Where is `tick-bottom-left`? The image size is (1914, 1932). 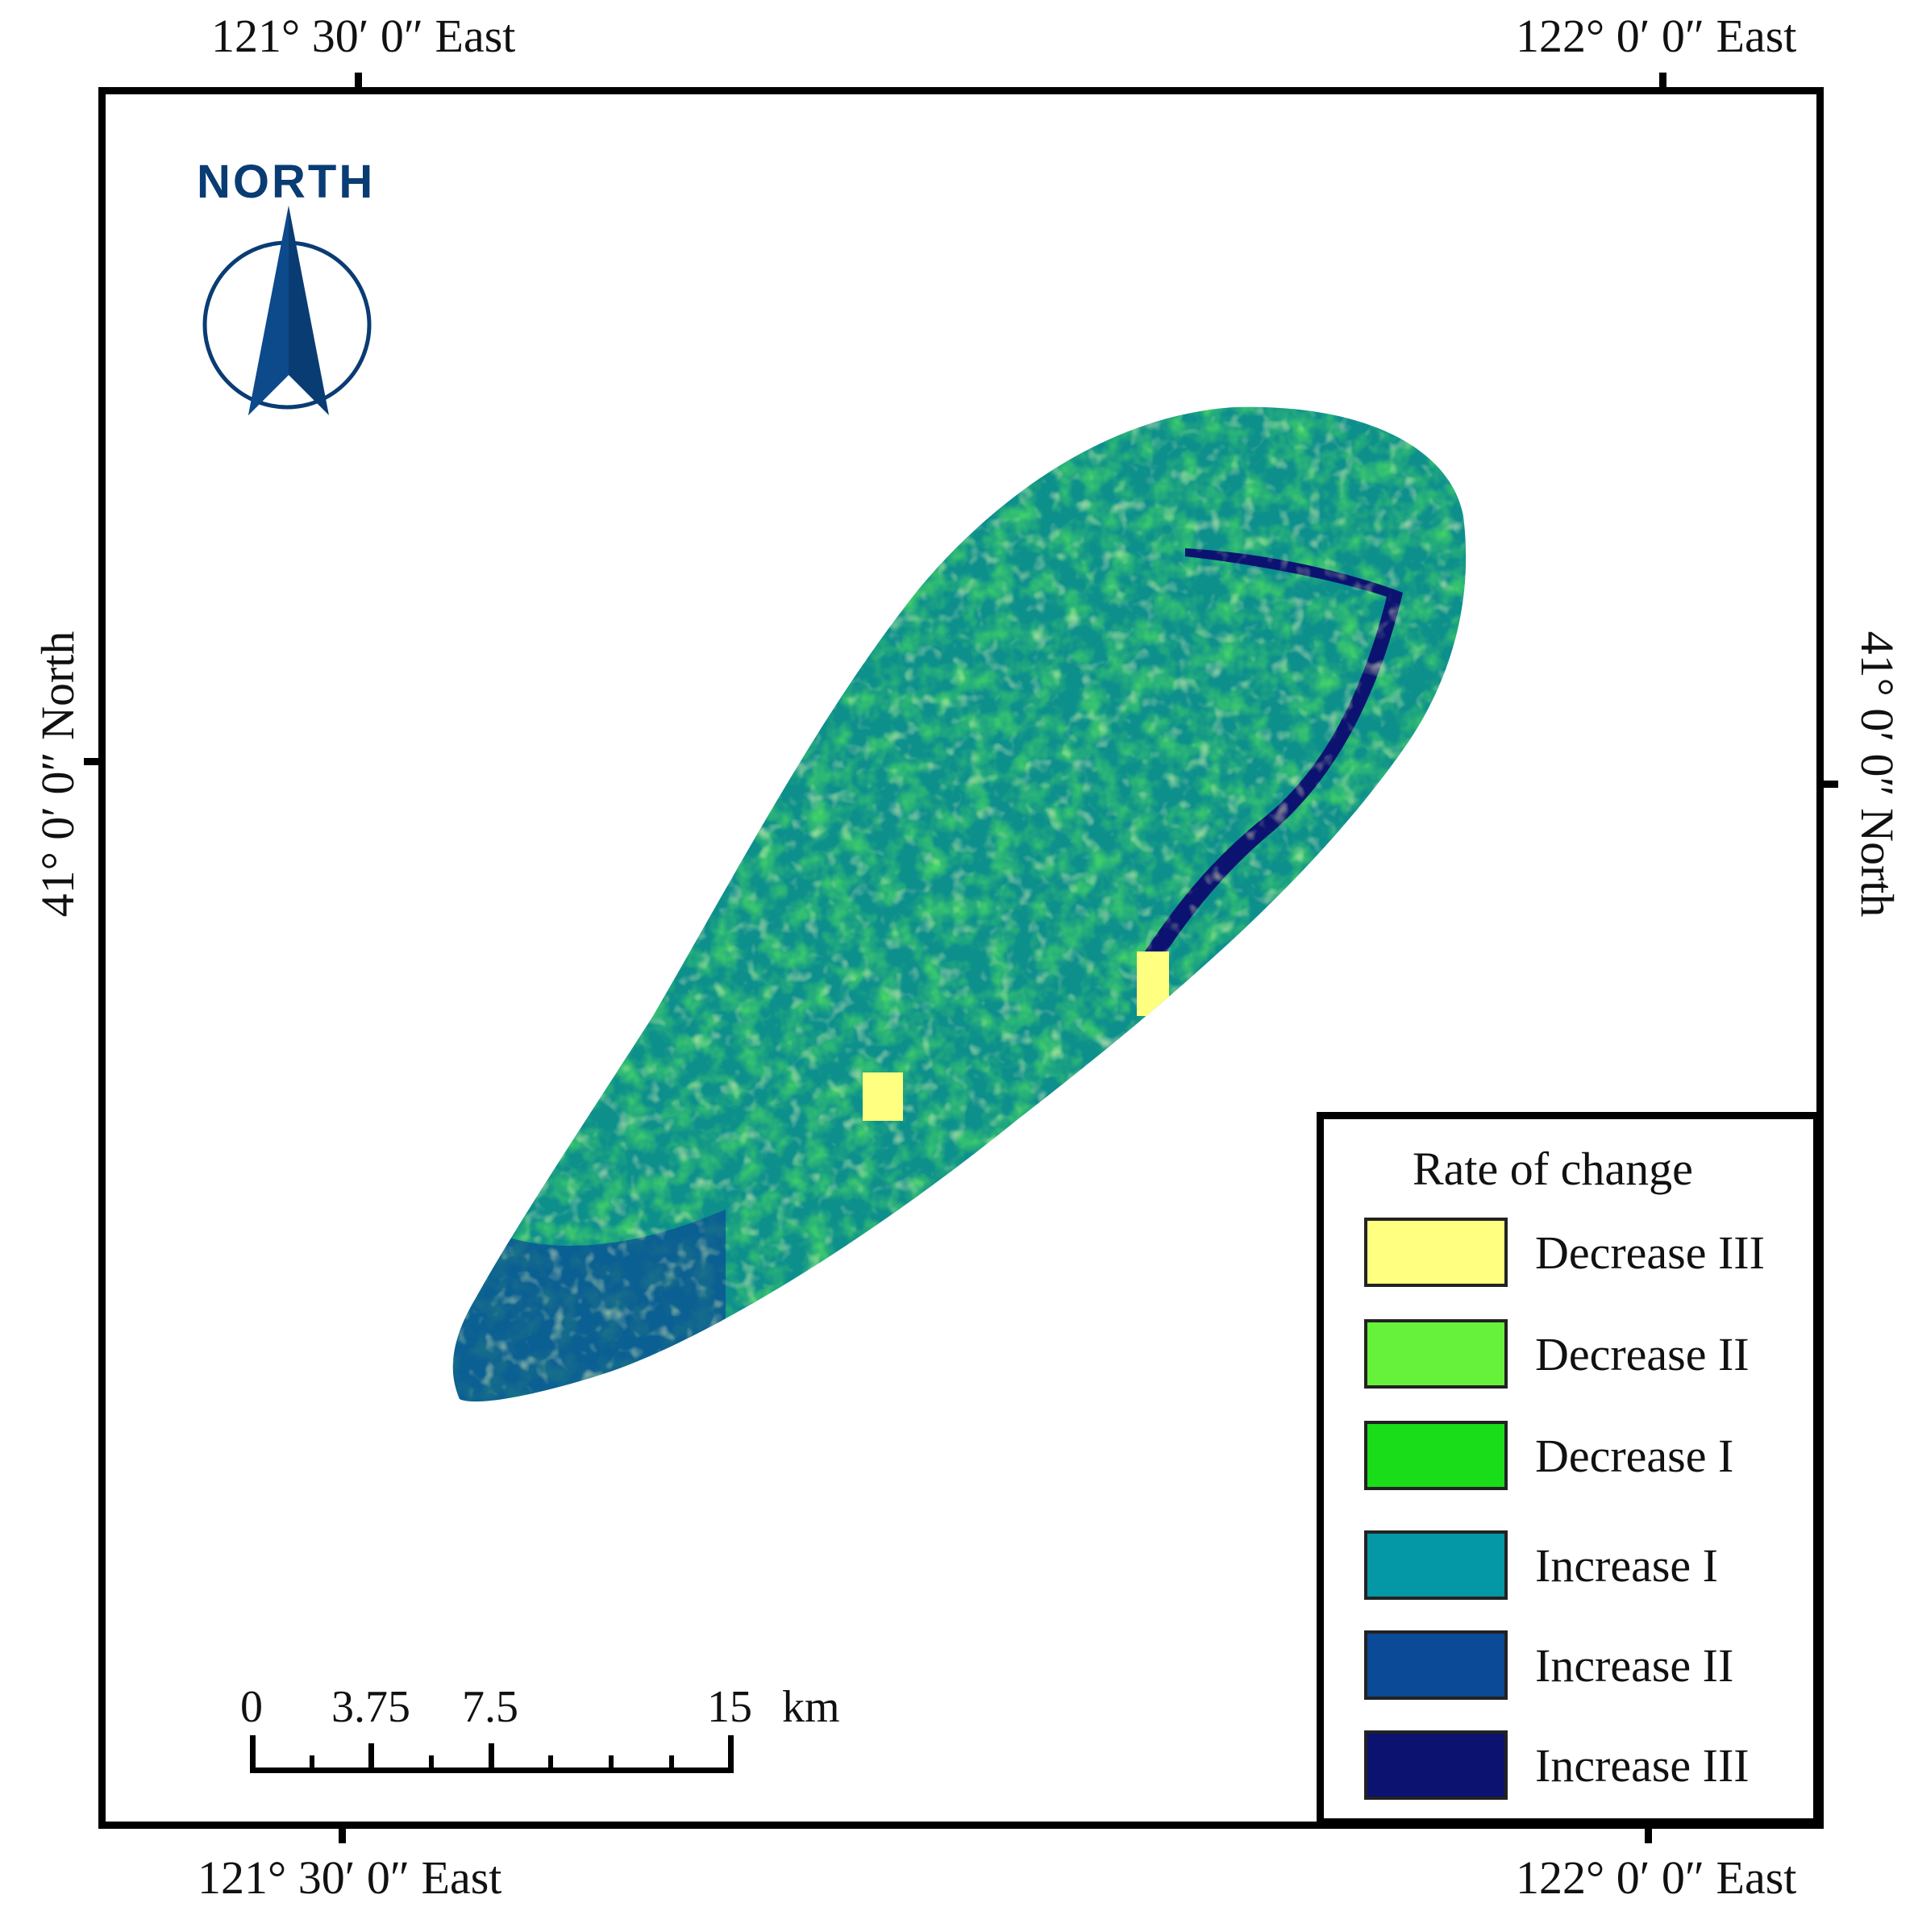 tick-bottom-left is located at coordinates (343, 1836).